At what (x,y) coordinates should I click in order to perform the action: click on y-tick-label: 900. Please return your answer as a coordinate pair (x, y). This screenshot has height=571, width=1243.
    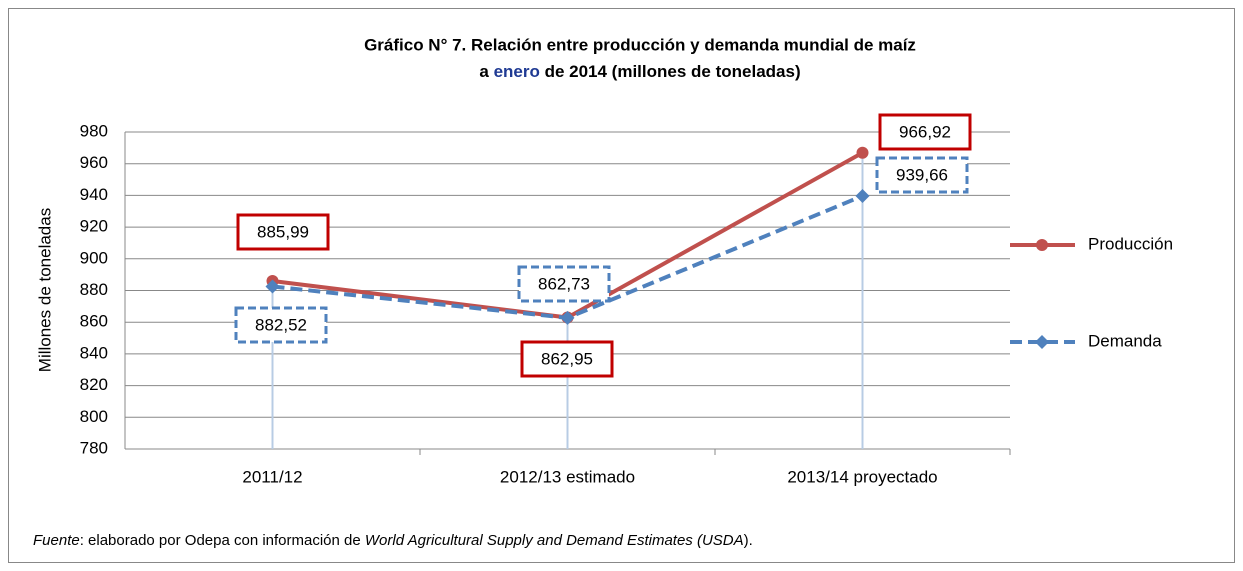
    Looking at the image, I should click on (94, 257).